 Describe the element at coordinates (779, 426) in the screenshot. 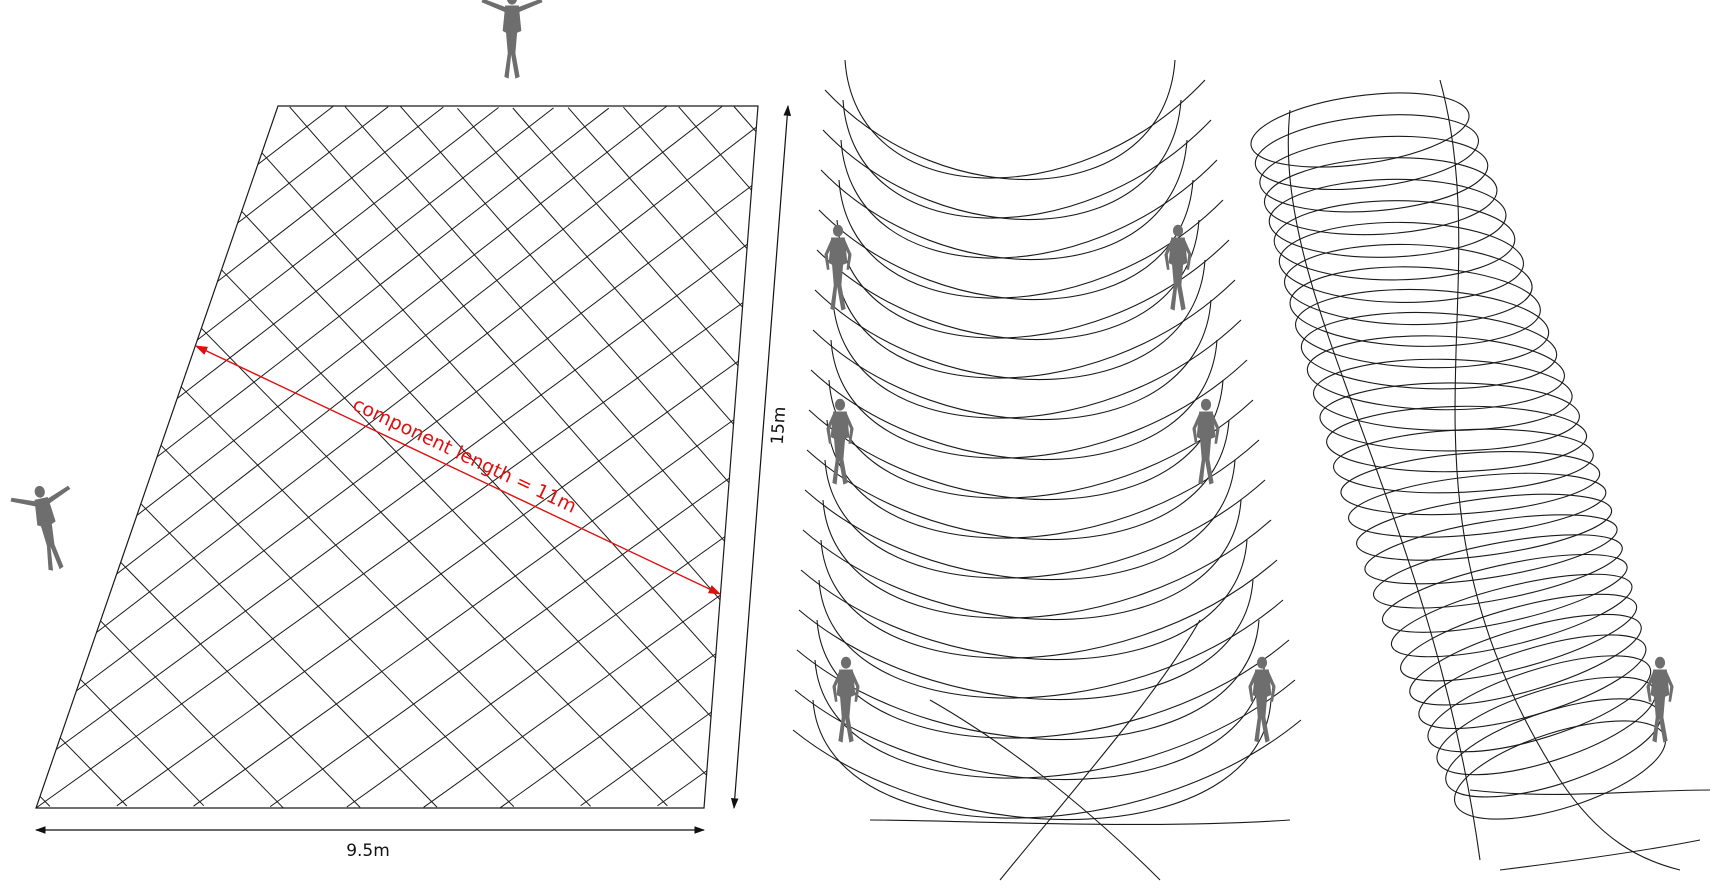

I see `height-label: 15m` at that location.